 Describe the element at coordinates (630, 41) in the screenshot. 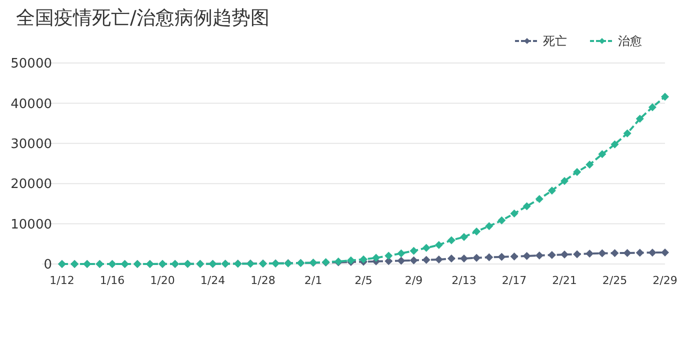

I see `legend-label: 治愈` at that location.